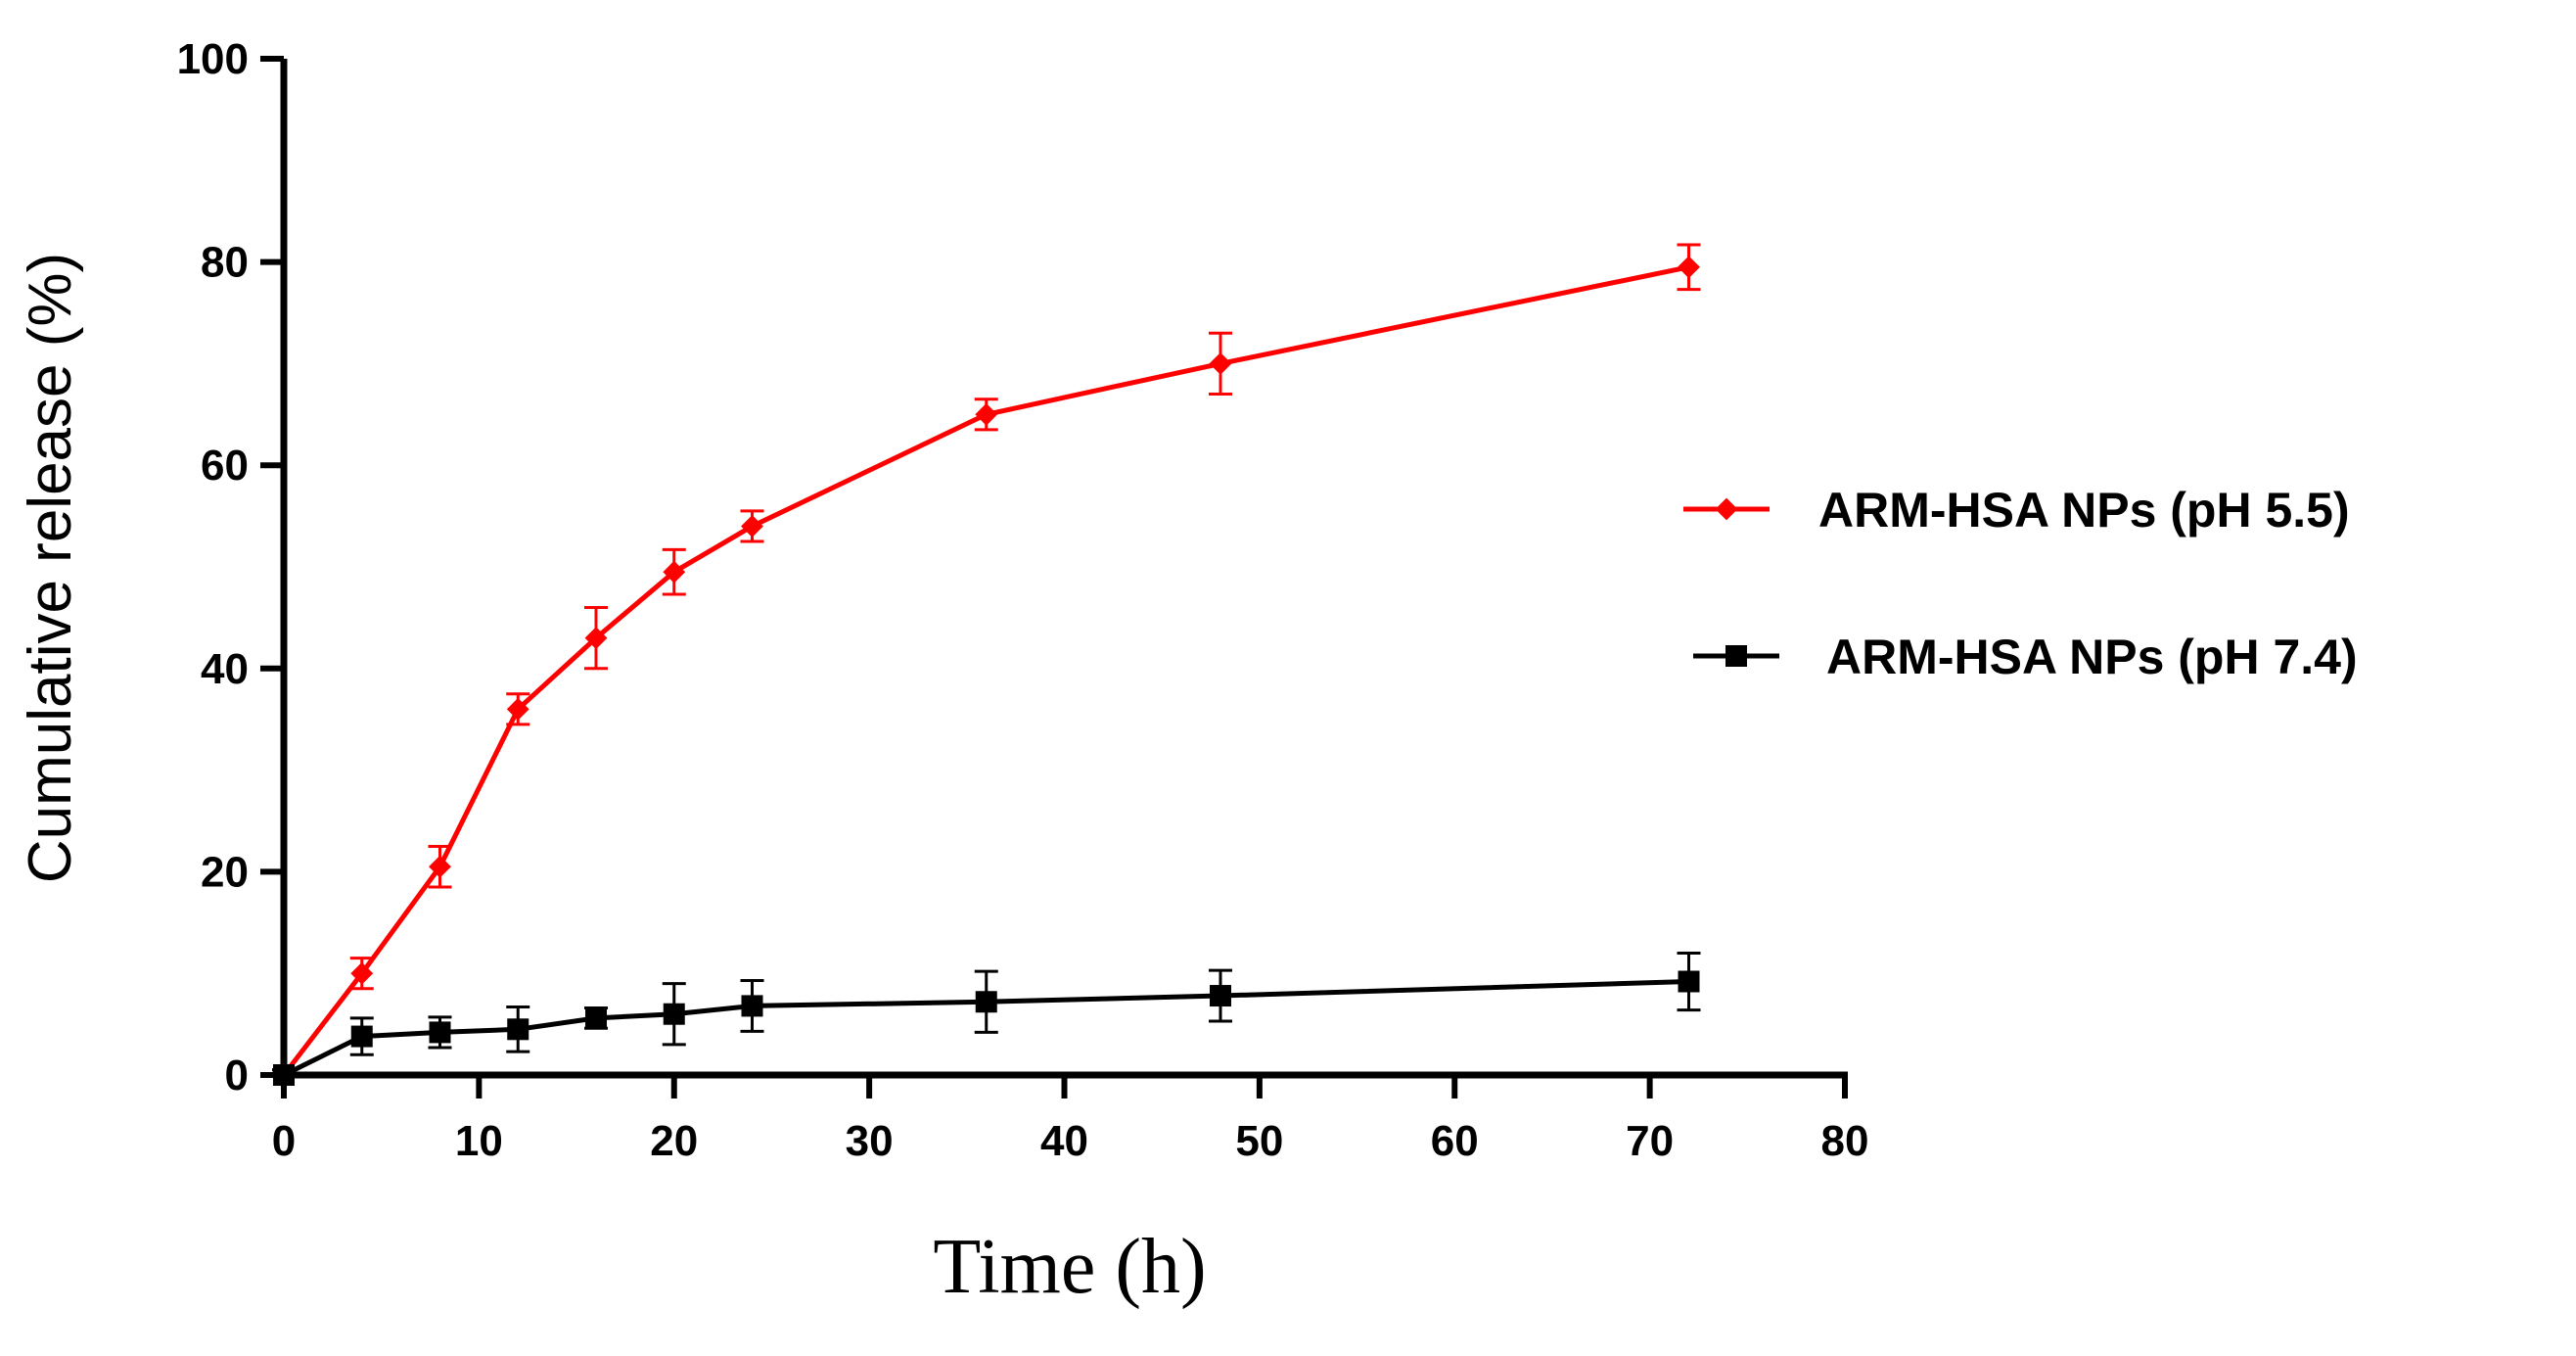 This screenshot has height=1356, width=2576. What do you see at coordinates (225, 263) in the screenshot?
I see `y-tick-label: 80` at bounding box center [225, 263].